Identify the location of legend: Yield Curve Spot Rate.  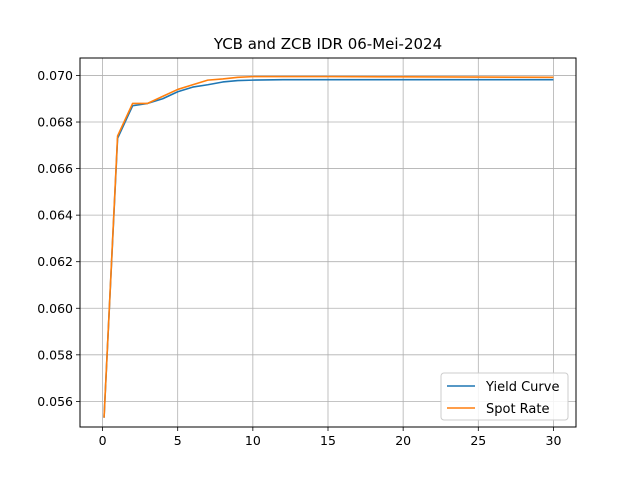
(504, 396).